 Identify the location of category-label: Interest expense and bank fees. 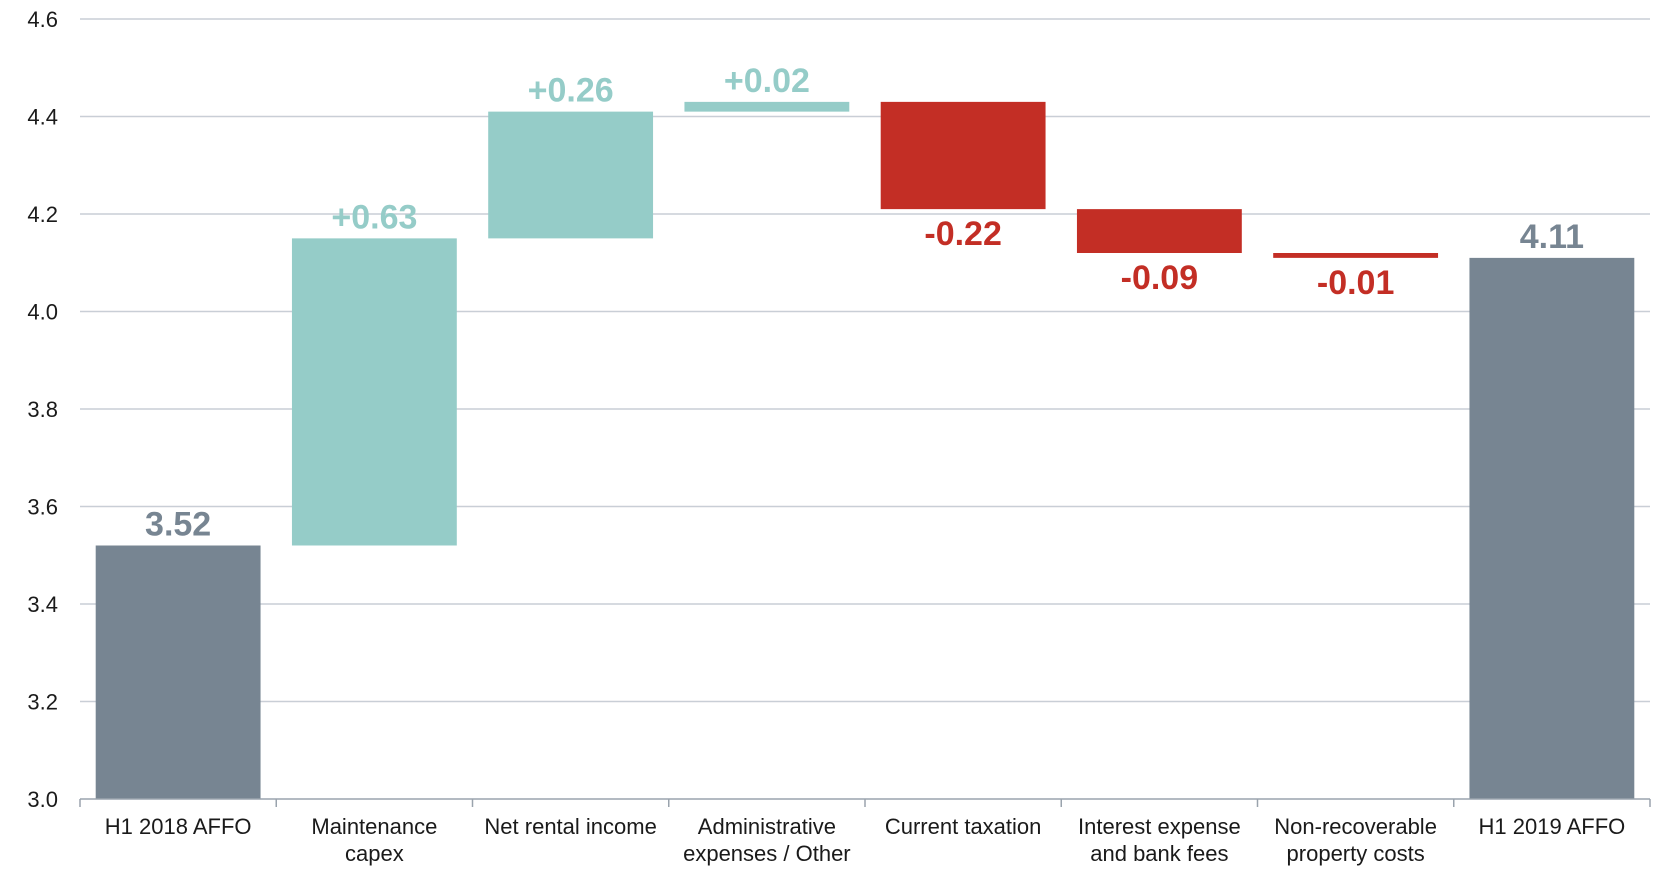
(1159, 840).